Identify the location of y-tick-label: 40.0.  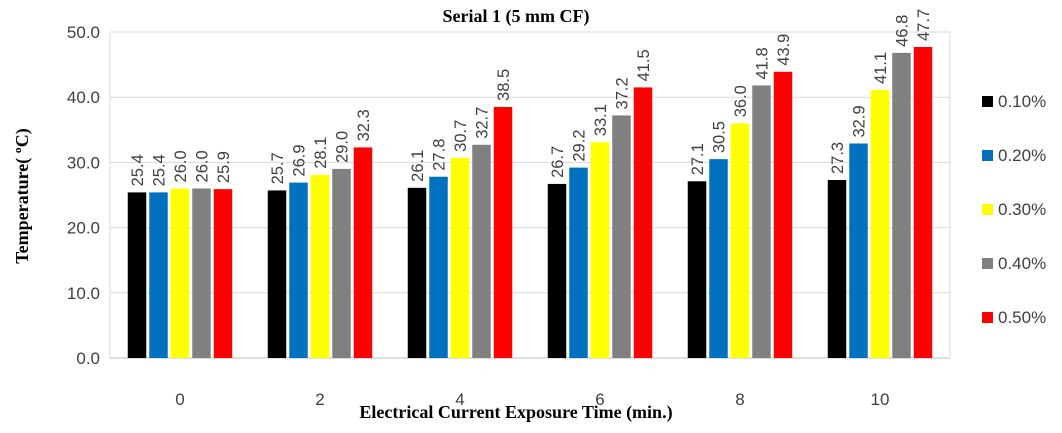
(83, 97).